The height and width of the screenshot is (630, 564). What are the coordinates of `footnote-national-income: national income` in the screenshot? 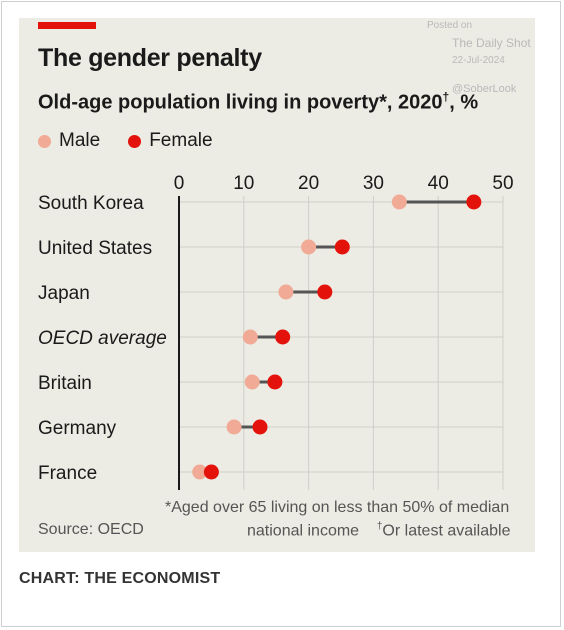 It's located at (303, 531).